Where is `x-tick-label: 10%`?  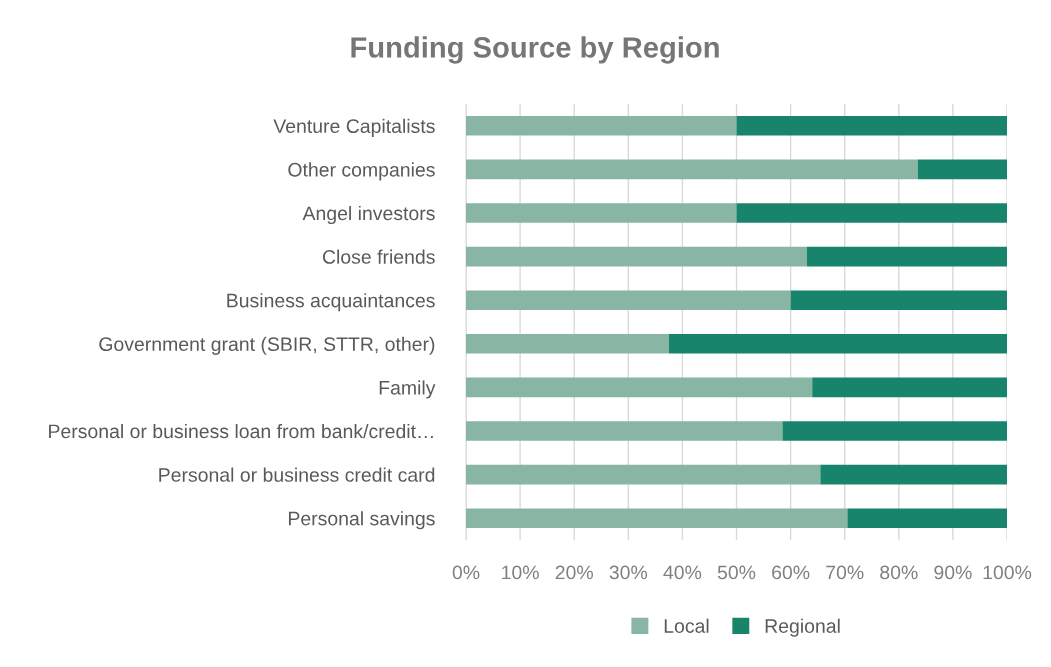 x-tick-label: 10% is located at coordinates (520, 572).